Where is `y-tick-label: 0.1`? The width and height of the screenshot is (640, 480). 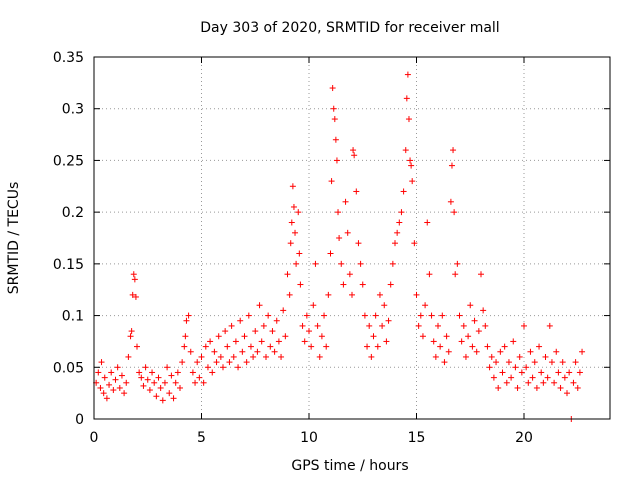 y-tick-label: 0.1 is located at coordinates (73, 317).